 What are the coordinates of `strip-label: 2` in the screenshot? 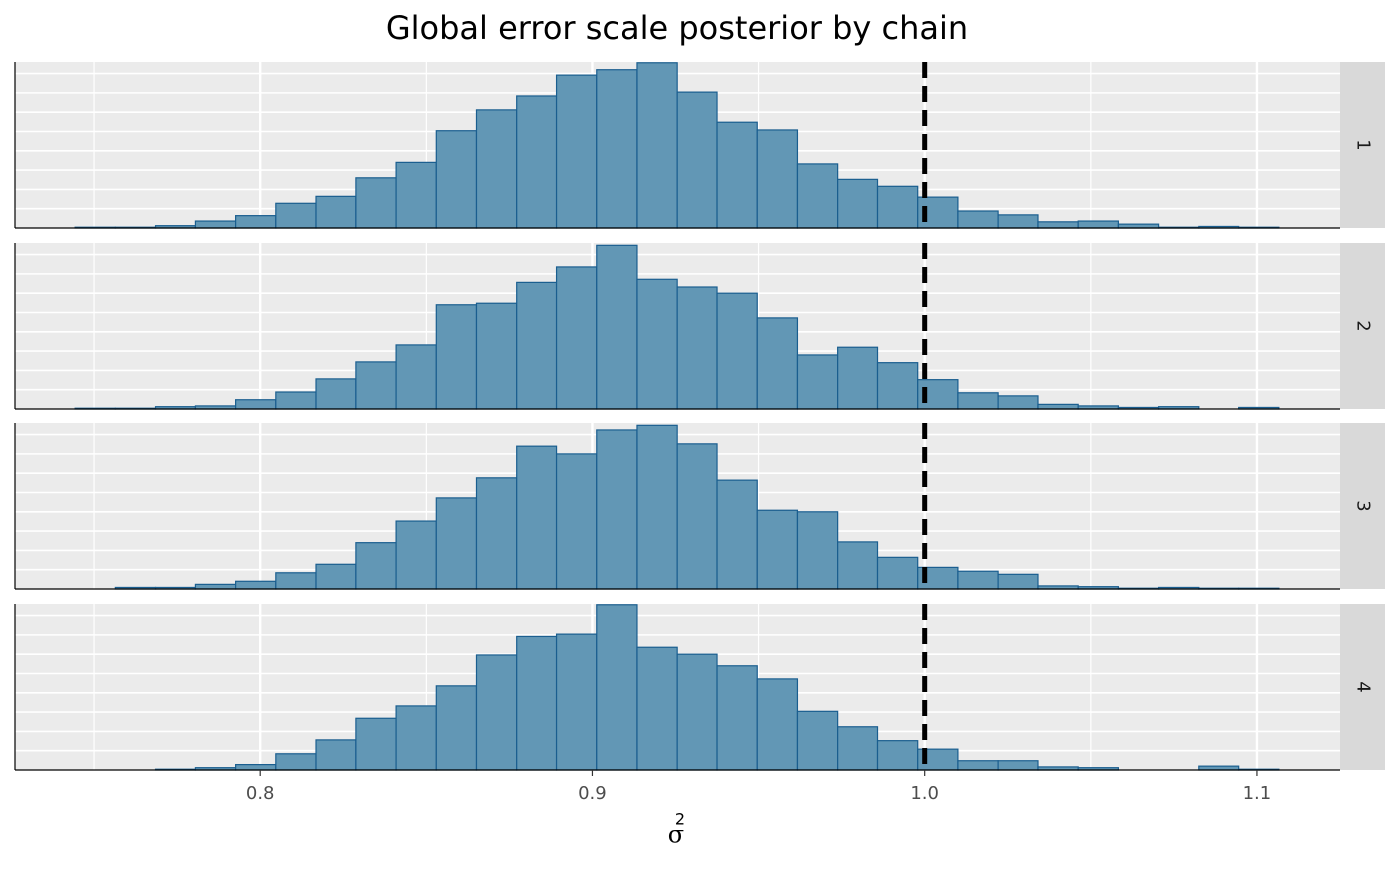 It's located at (1363, 325).